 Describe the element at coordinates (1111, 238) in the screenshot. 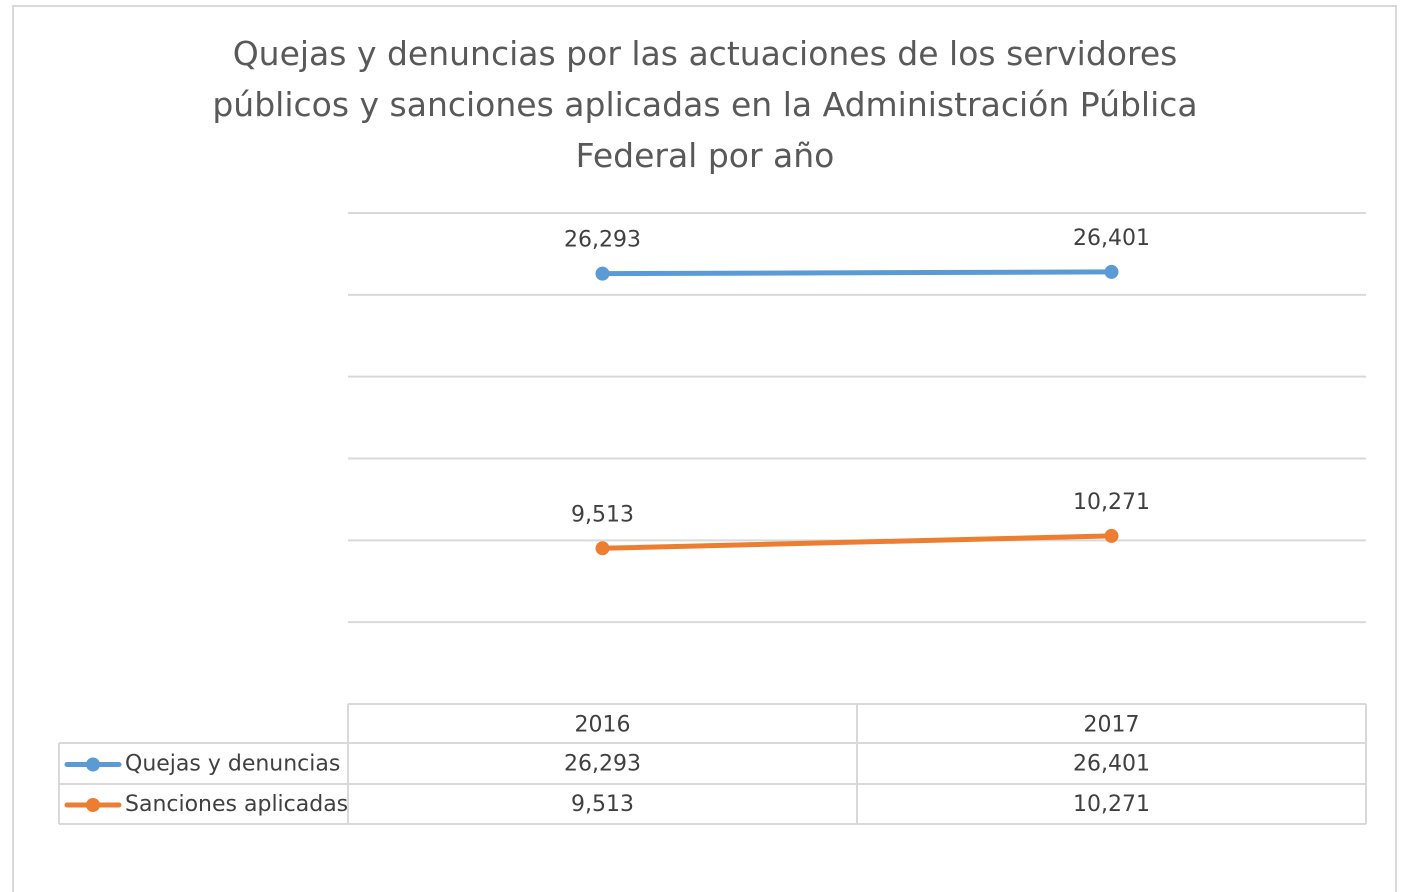

I see `data-label: 26,401` at that location.